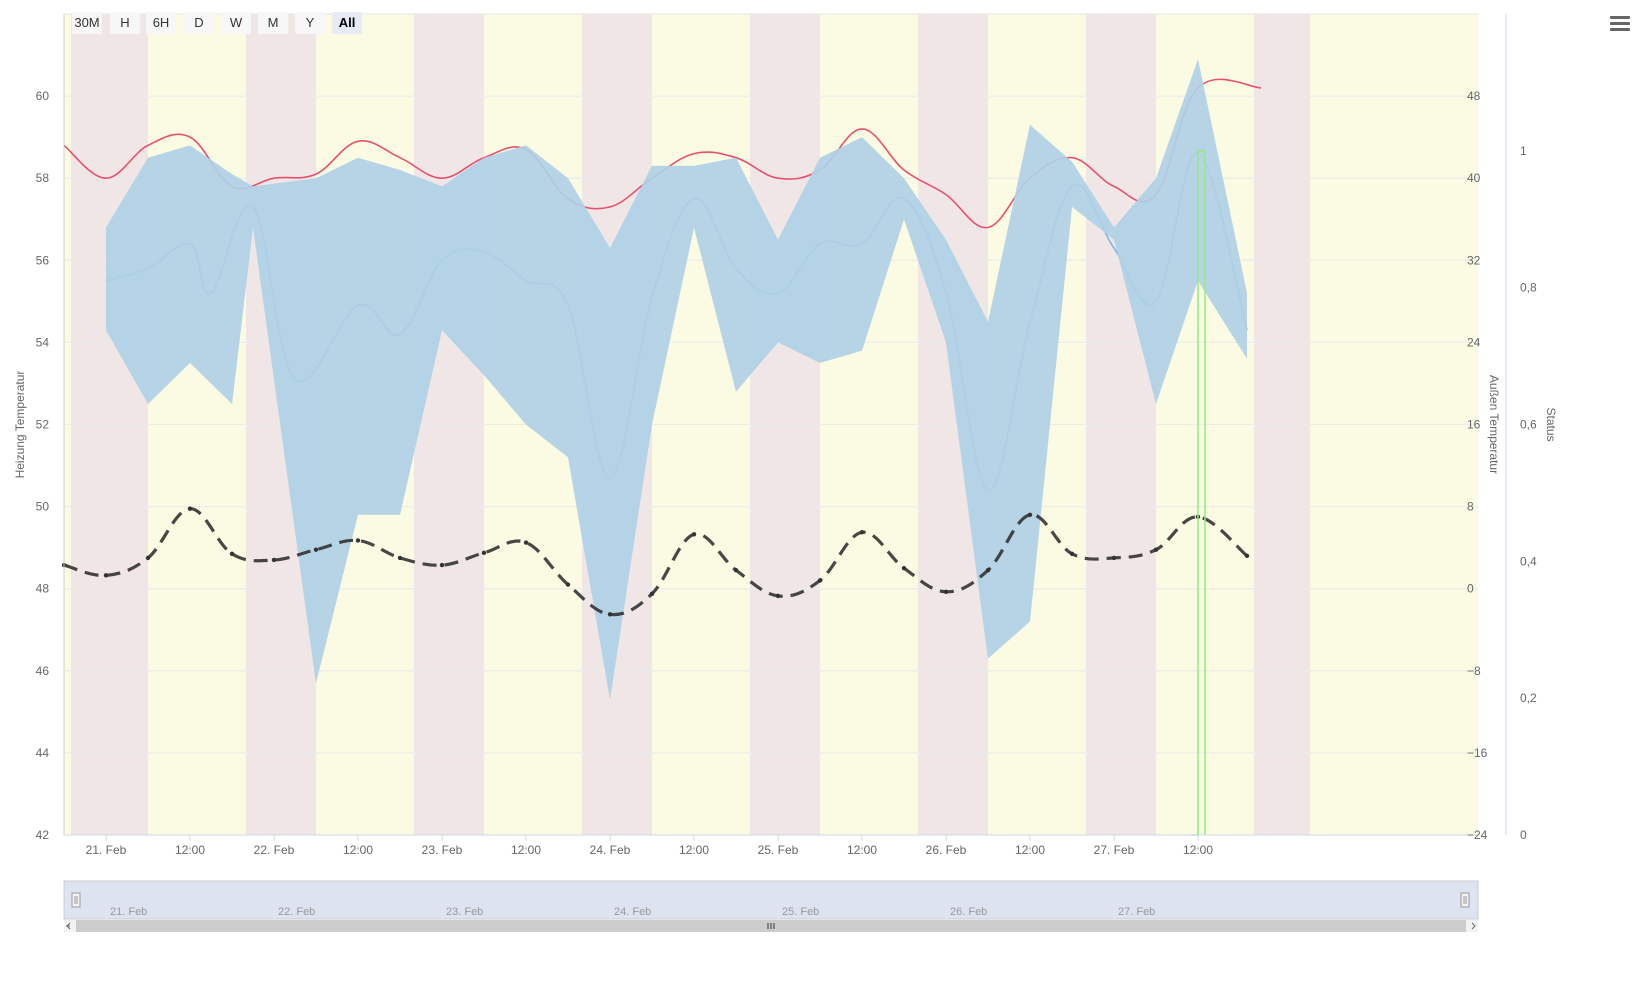 This screenshot has width=1641, height=993. What do you see at coordinates (274, 850) in the screenshot?
I see `x-axis-tick-label: 22. Feb` at bounding box center [274, 850].